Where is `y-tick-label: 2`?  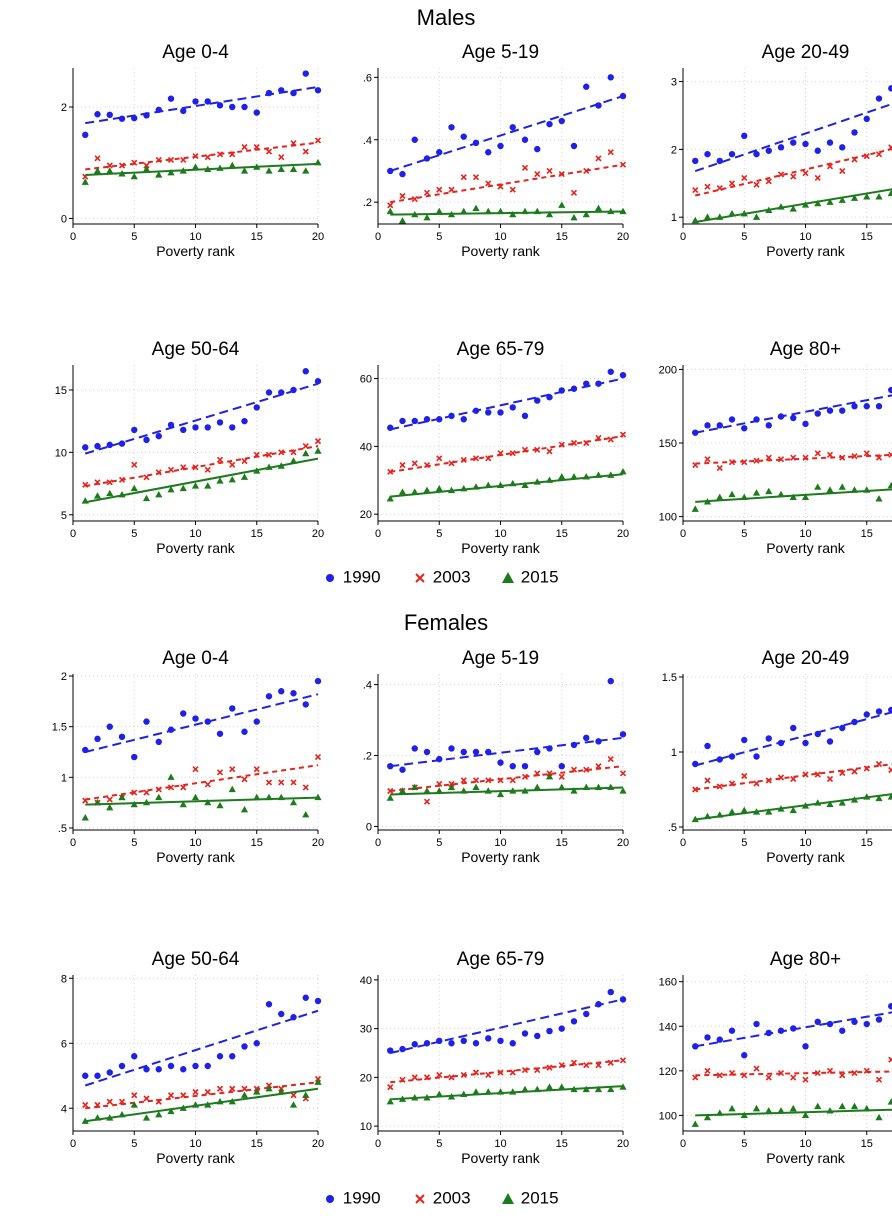
y-tick-label: 2 is located at coordinates (64, 677).